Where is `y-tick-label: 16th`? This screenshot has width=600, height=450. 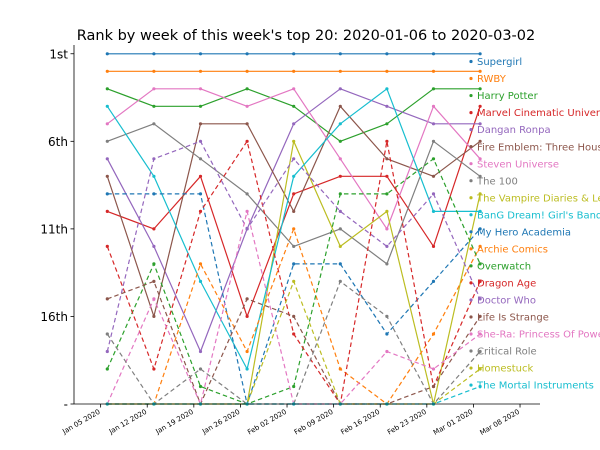
y-tick-label: 16th is located at coordinates (54, 317).